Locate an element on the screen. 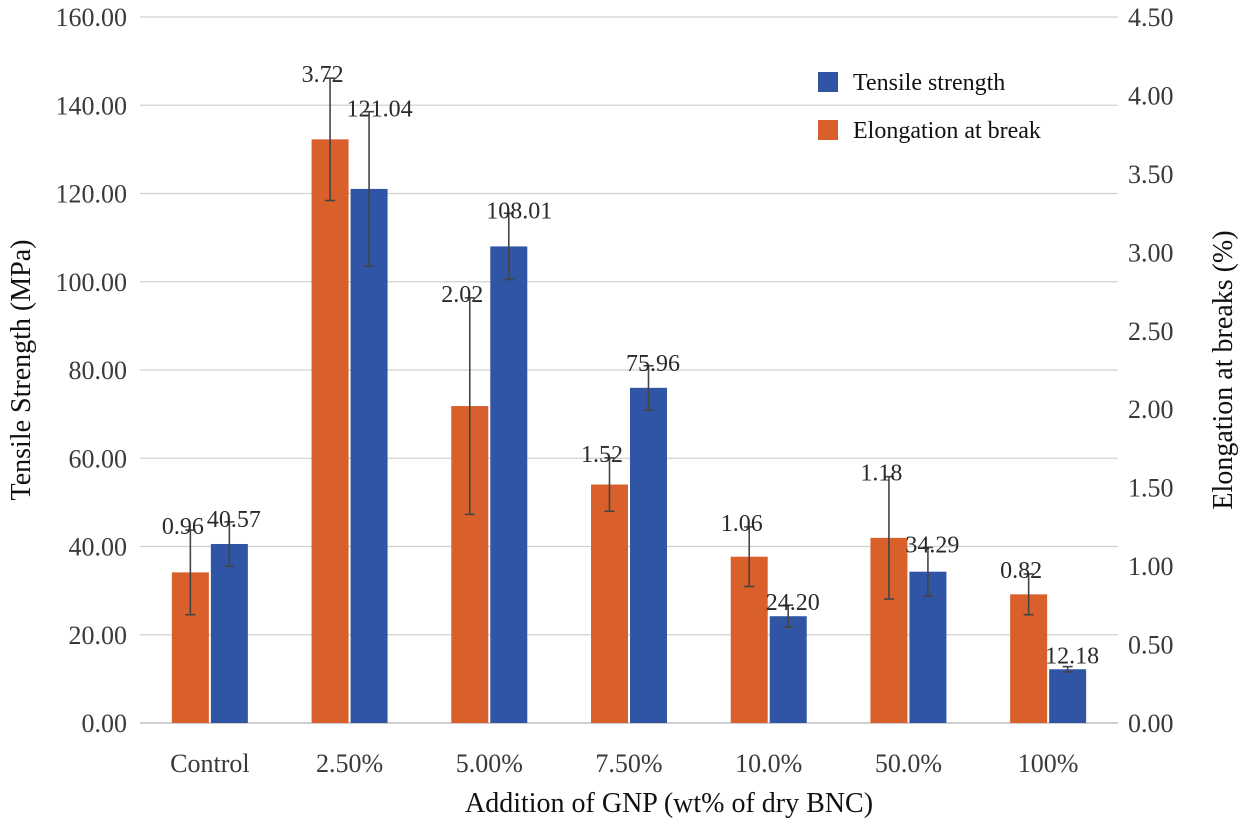 The width and height of the screenshot is (1250, 829). elongation-at-break-data-label: 0.96 is located at coordinates (183, 527).